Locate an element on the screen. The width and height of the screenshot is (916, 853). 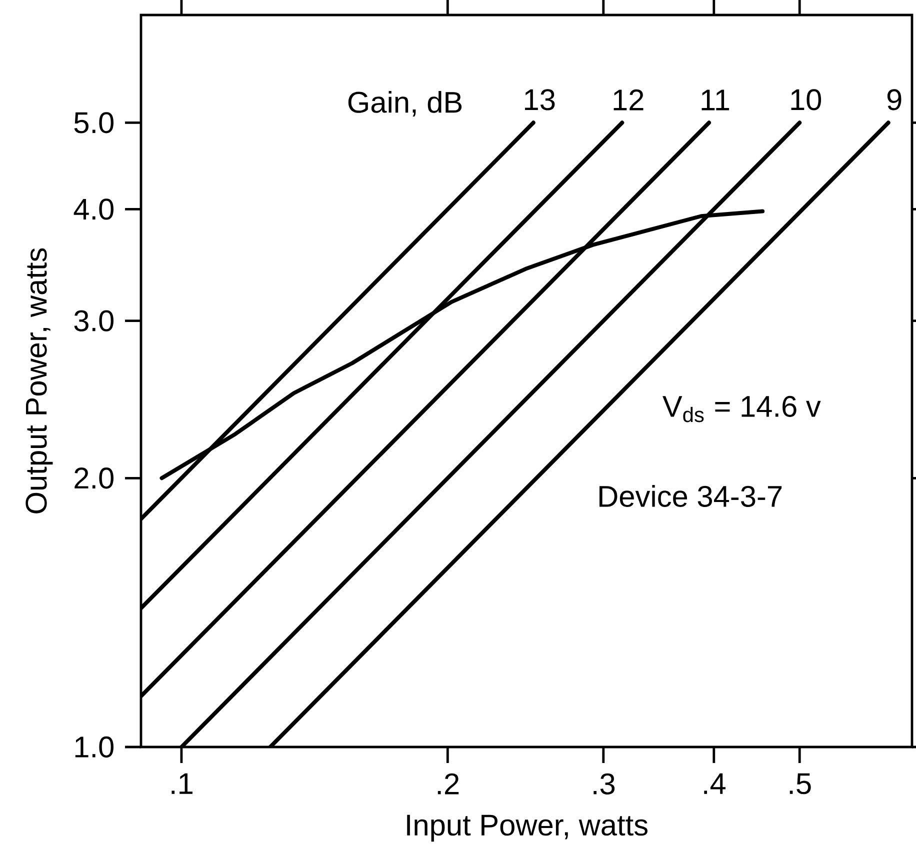
series-label: 13 is located at coordinates (540, 99).